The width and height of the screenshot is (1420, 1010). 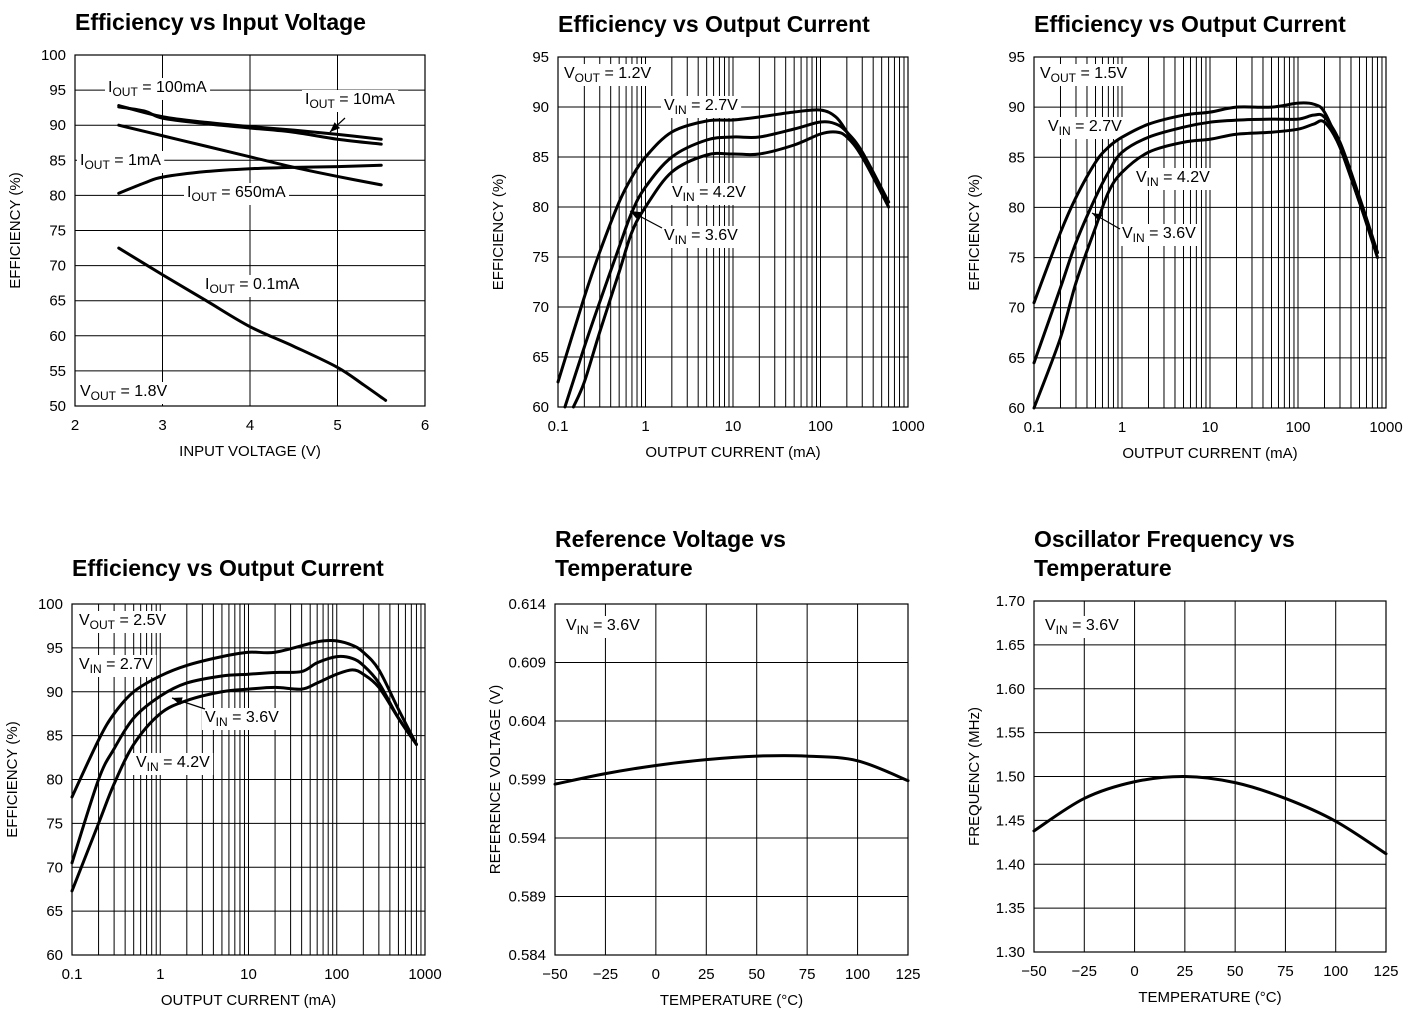 I want to click on y-tick-label: 1.50, so click(x=1010, y=777).